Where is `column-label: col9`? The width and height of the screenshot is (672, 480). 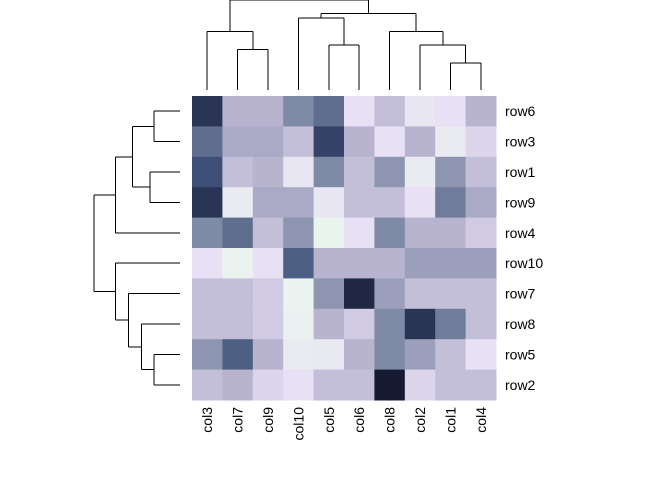 column-label: col9 is located at coordinates (268, 420).